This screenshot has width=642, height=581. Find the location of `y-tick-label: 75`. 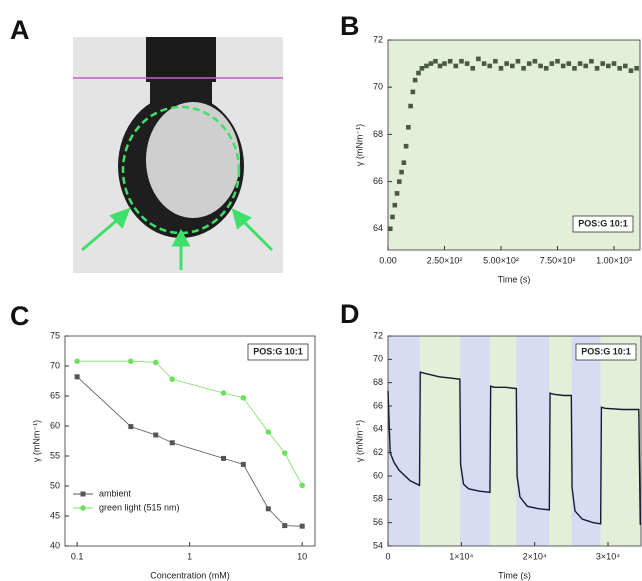

y-tick-label: 75 is located at coordinates (55, 335).